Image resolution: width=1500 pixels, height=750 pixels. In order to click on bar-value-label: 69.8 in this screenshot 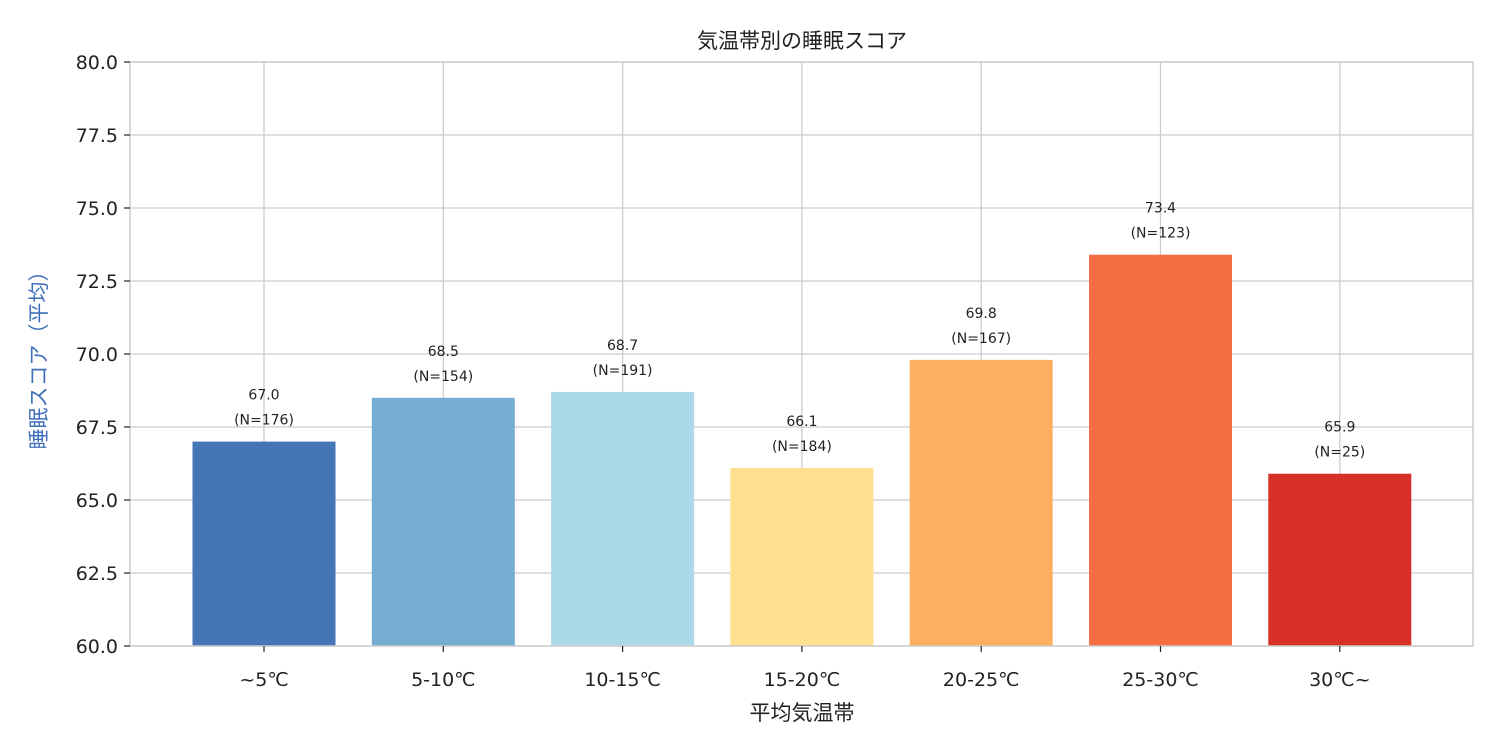, I will do `click(981, 314)`.